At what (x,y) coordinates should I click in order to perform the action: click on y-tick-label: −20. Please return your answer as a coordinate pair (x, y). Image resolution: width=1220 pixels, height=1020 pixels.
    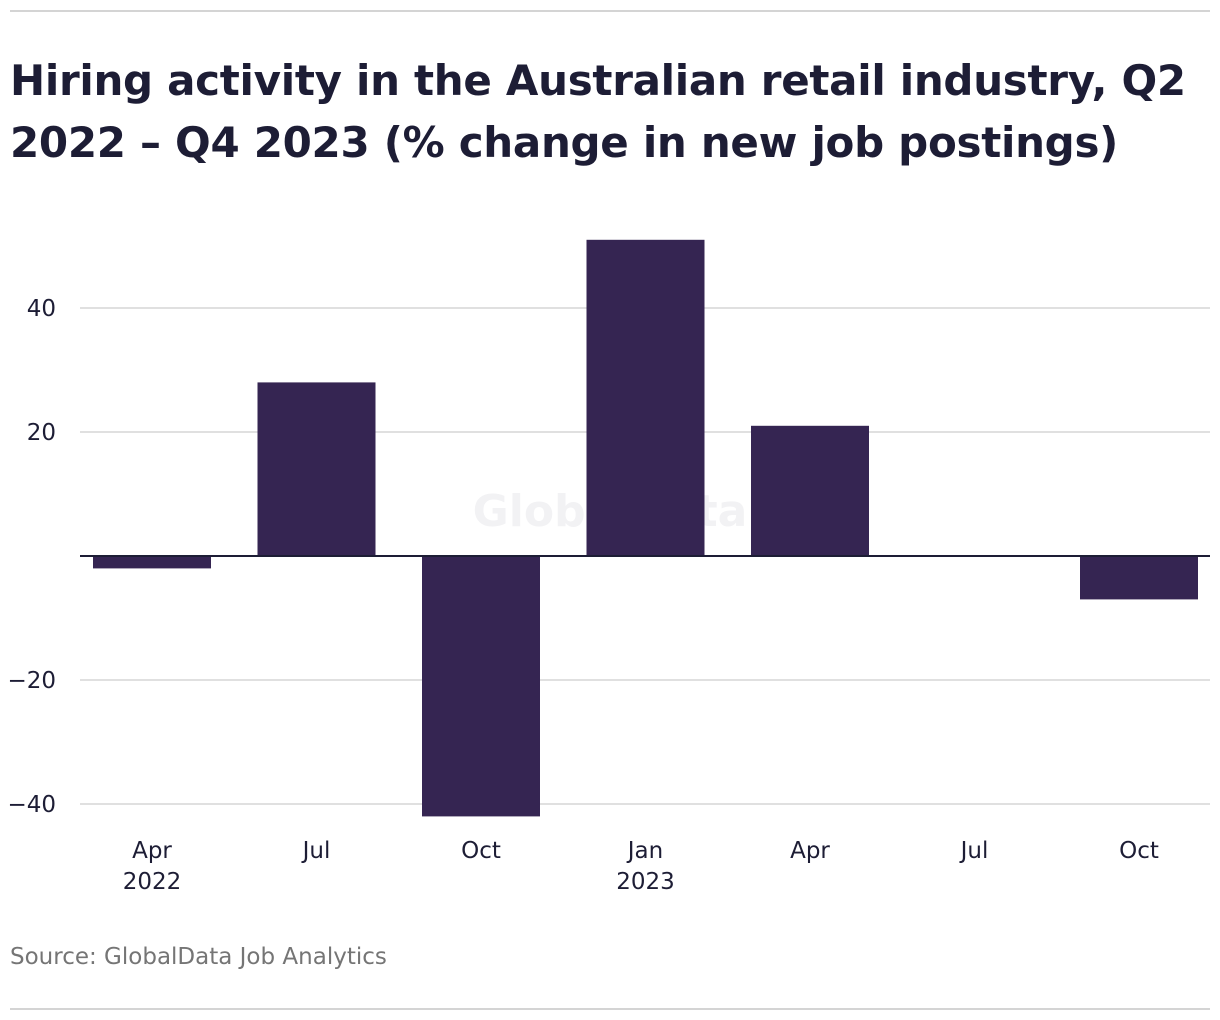
    Looking at the image, I should click on (31, 681).